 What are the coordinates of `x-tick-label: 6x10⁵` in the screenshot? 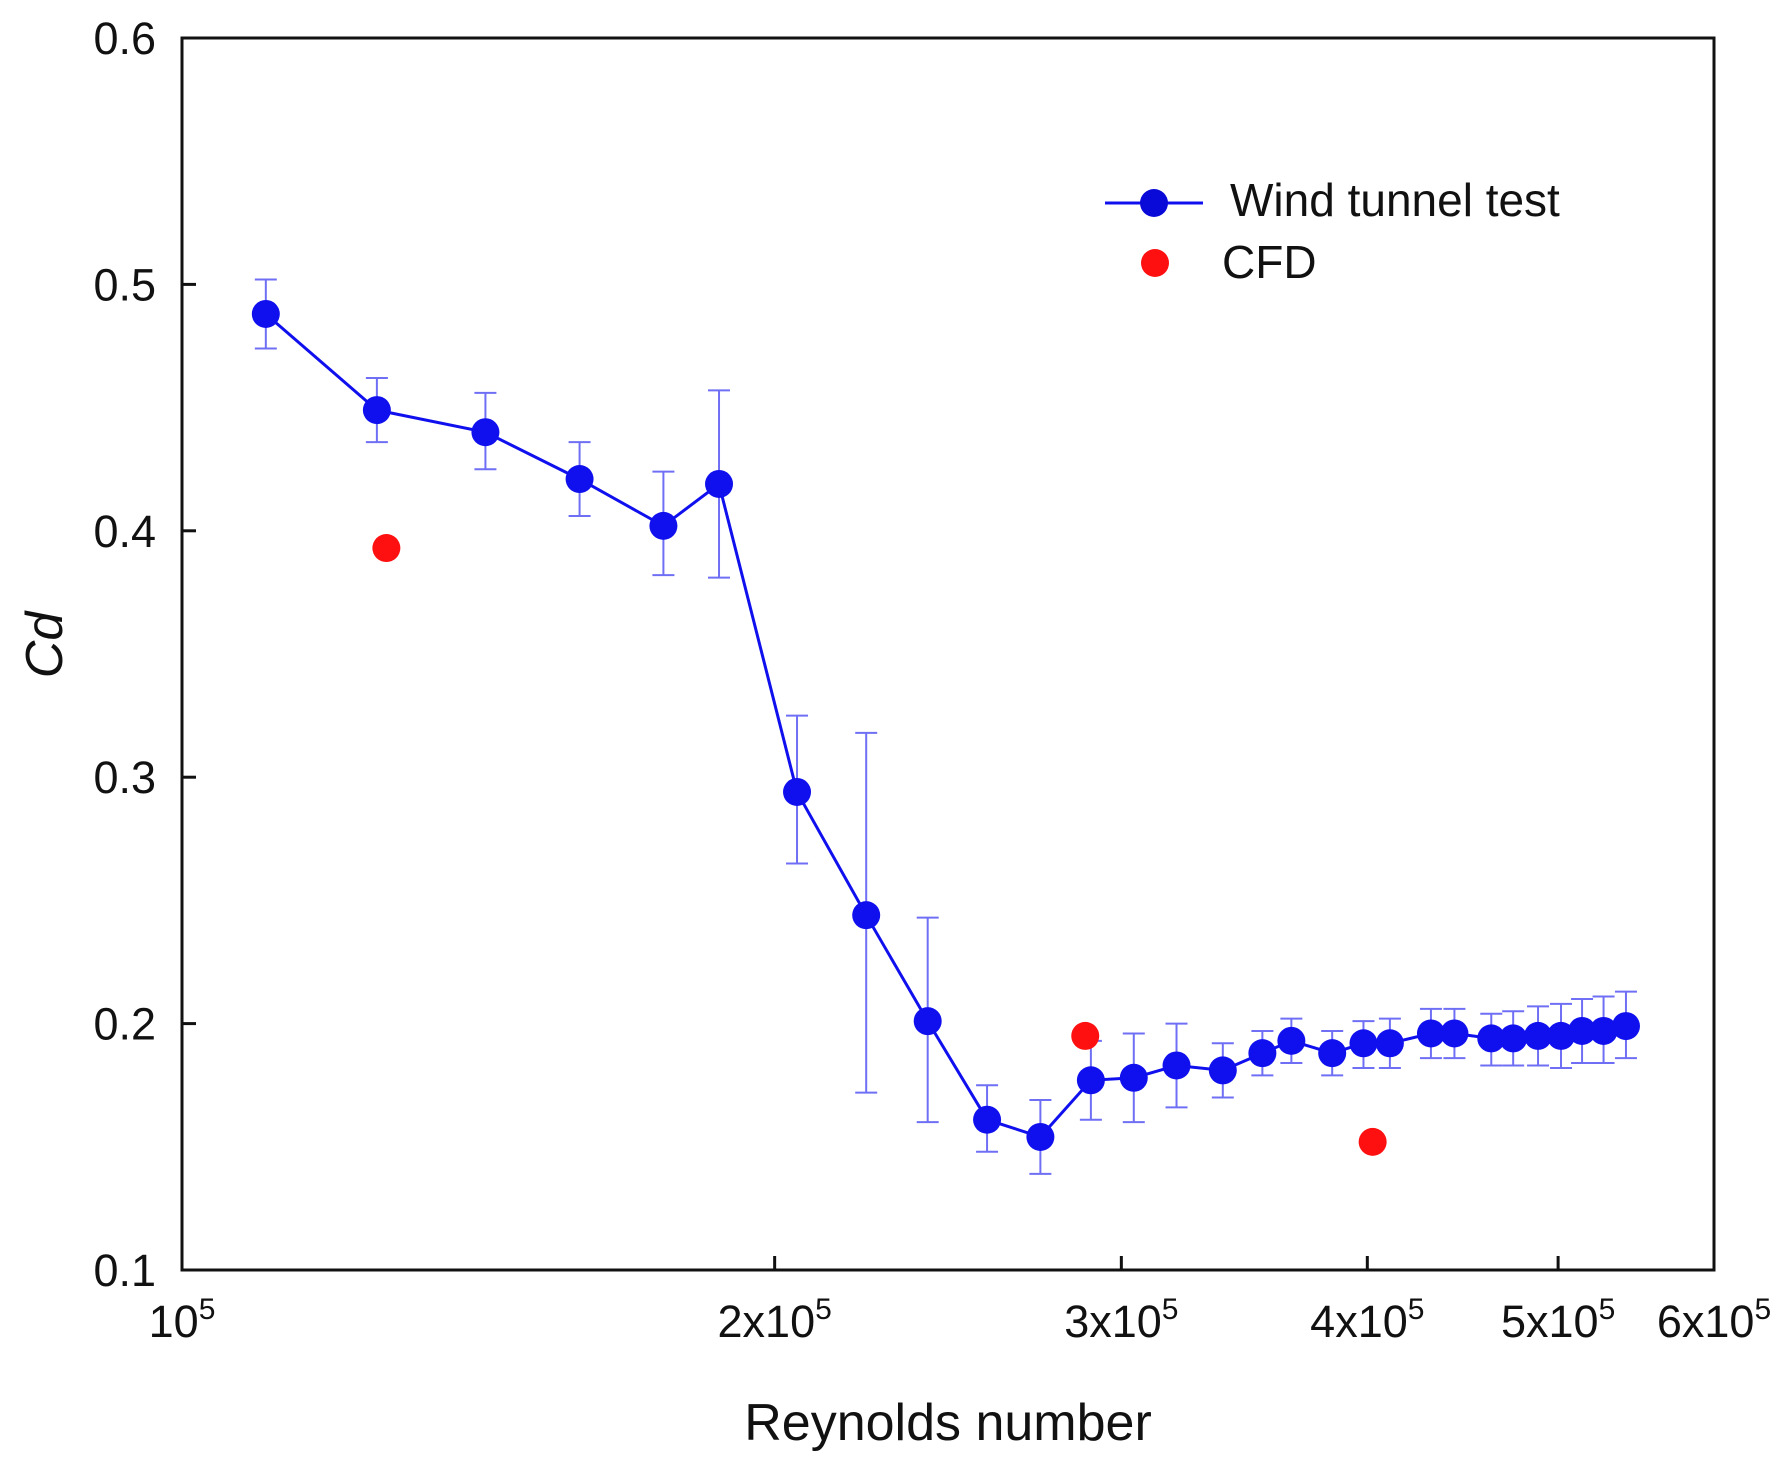 It's located at (1714, 1320).